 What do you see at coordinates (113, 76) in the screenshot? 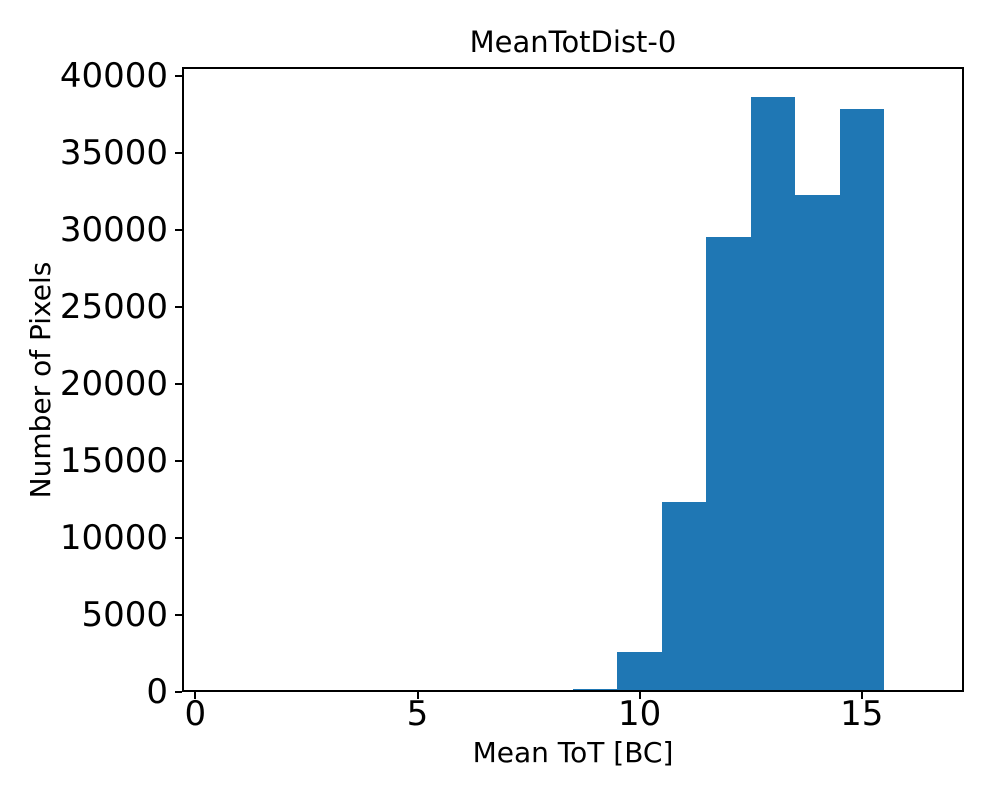
I see `y-tick-label: 40000` at bounding box center [113, 76].